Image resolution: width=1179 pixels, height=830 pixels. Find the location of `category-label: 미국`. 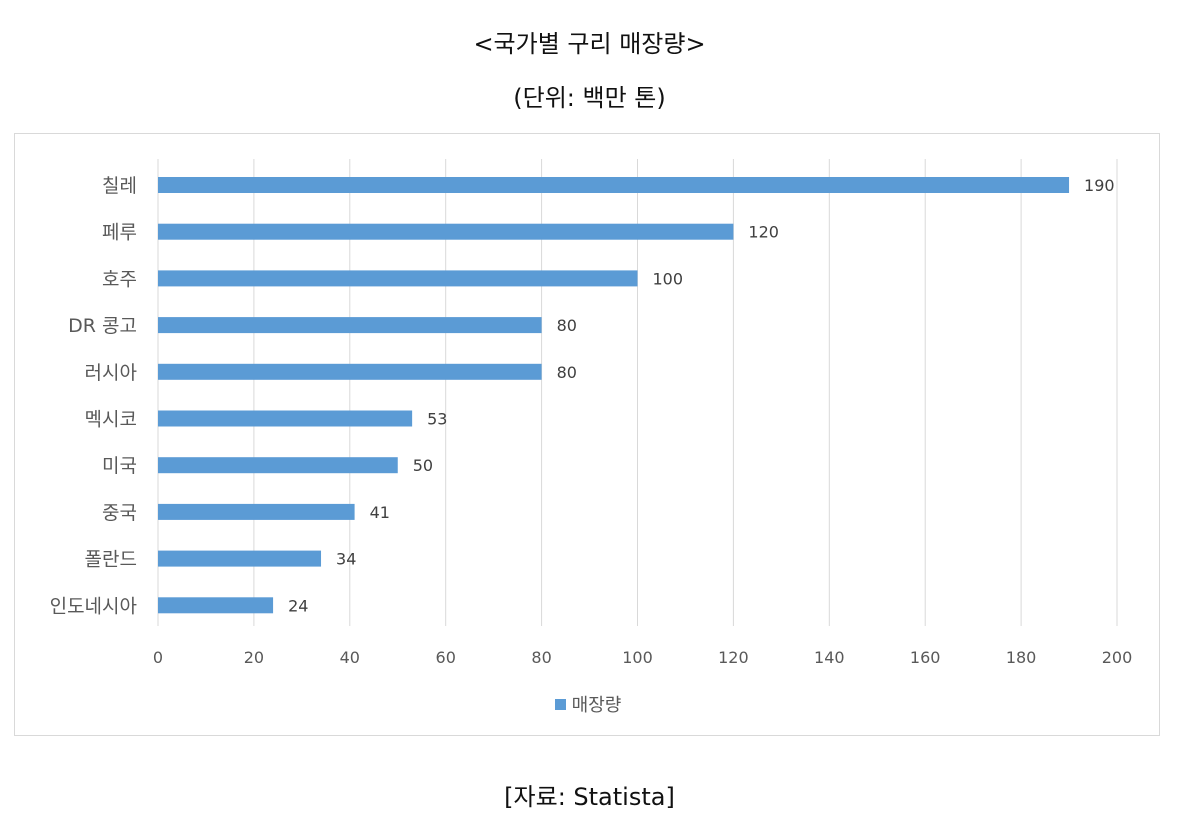

category-label: 미국 is located at coordinates (119, 466).